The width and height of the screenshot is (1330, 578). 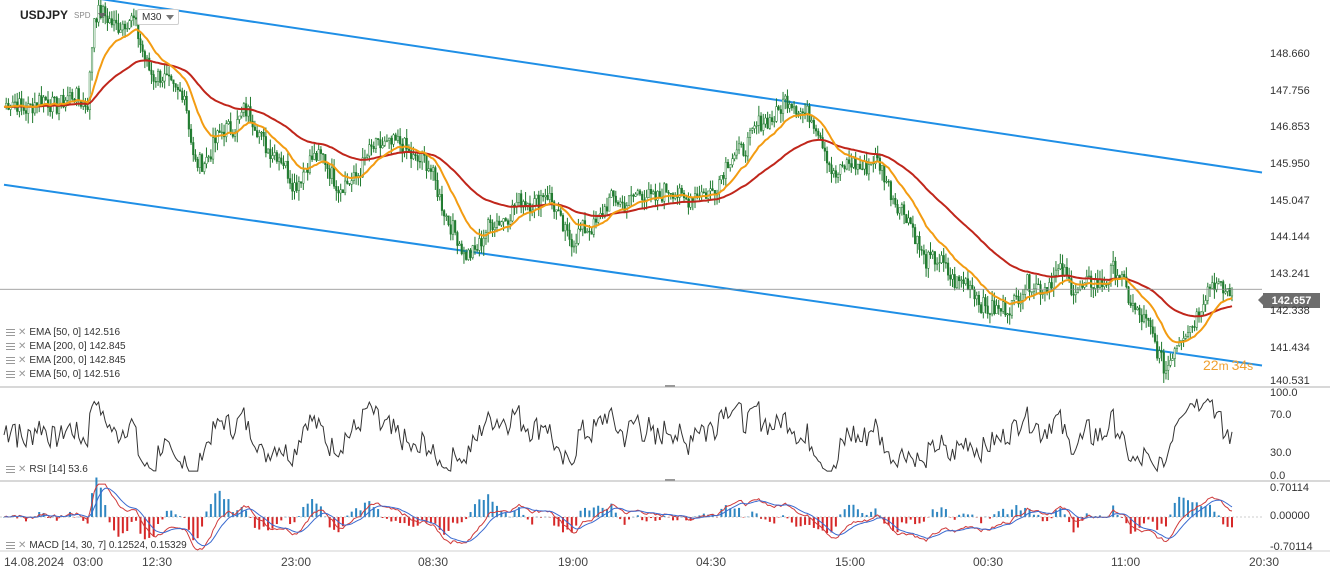 I want to click on time-axis-label: 11:00, so click(x=1126, y=562).